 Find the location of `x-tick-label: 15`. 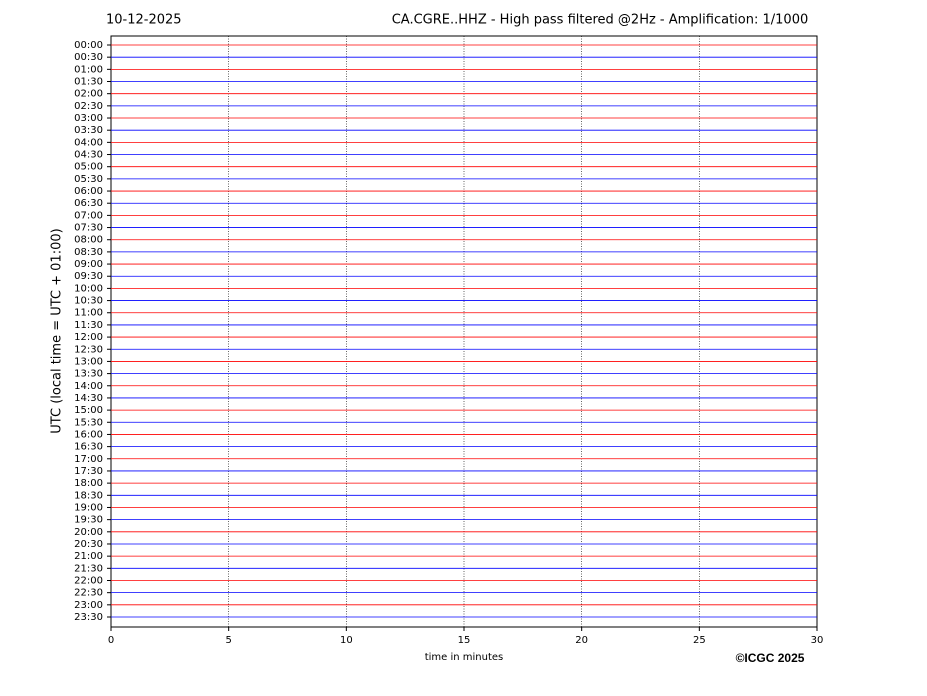

x-tick-label: 15 is located at coordinates (464, 640).